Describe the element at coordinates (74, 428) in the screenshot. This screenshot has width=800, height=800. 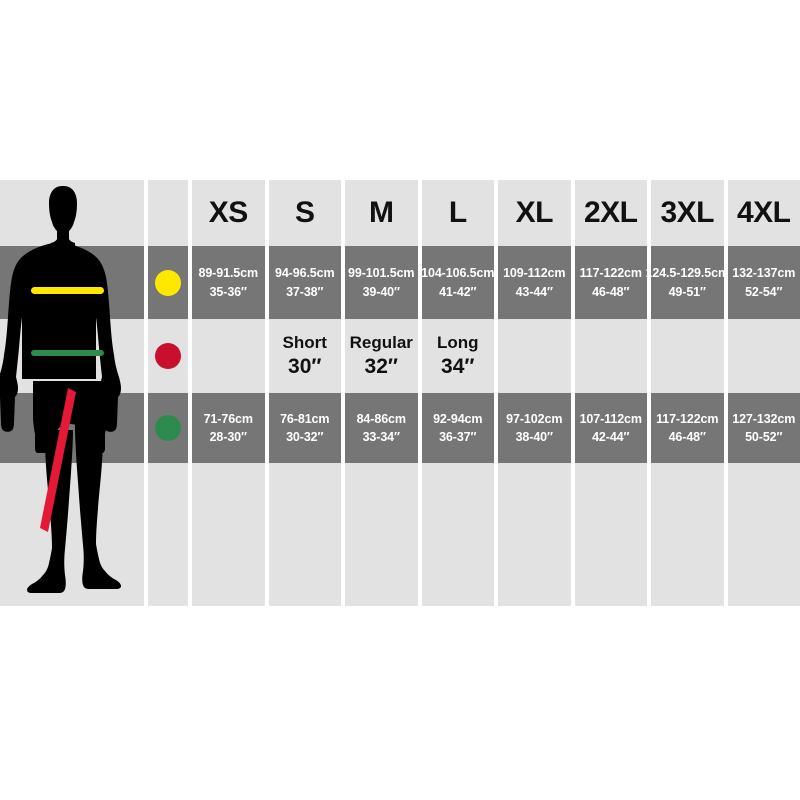
I see `figure-cell-waist` at that location.